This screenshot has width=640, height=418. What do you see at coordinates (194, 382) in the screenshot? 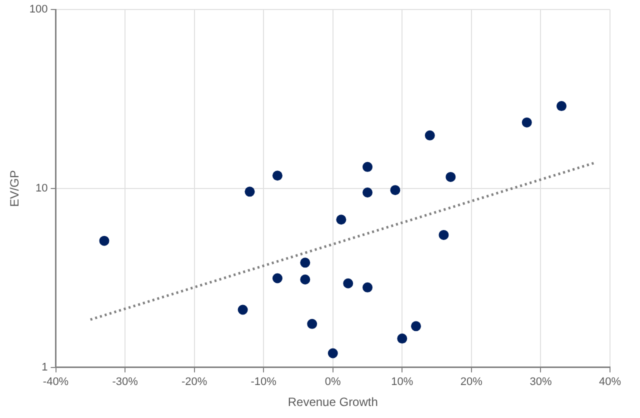
I see `x-tick-label: -20%` at bounding box center [194, 382].